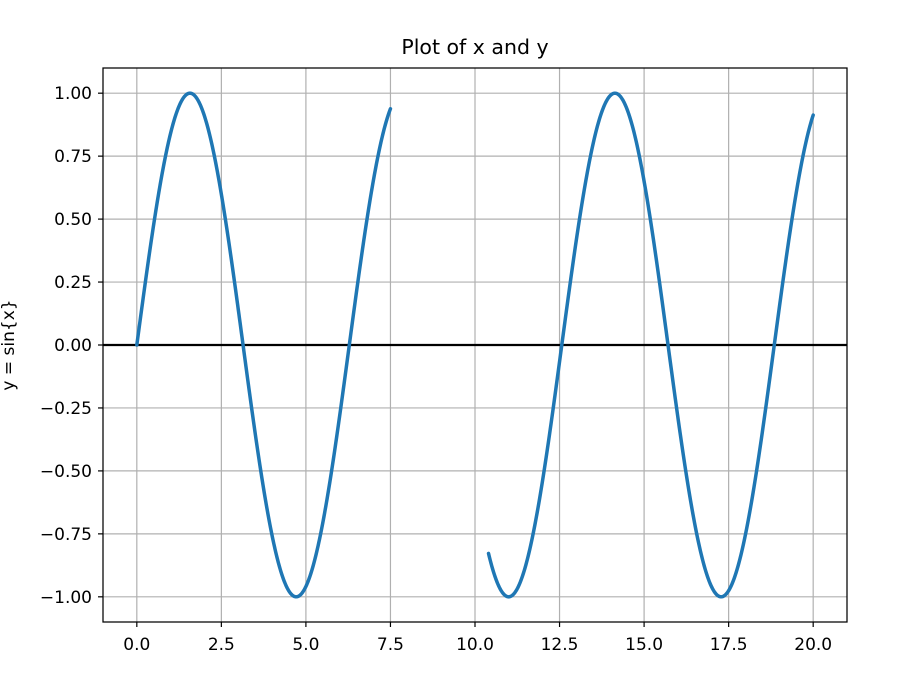 This screenshot has width=898, height=673. Describe the element at coordinates (813, 645) in the screenshot. I see `x-tick-label: 20.0` at that location.